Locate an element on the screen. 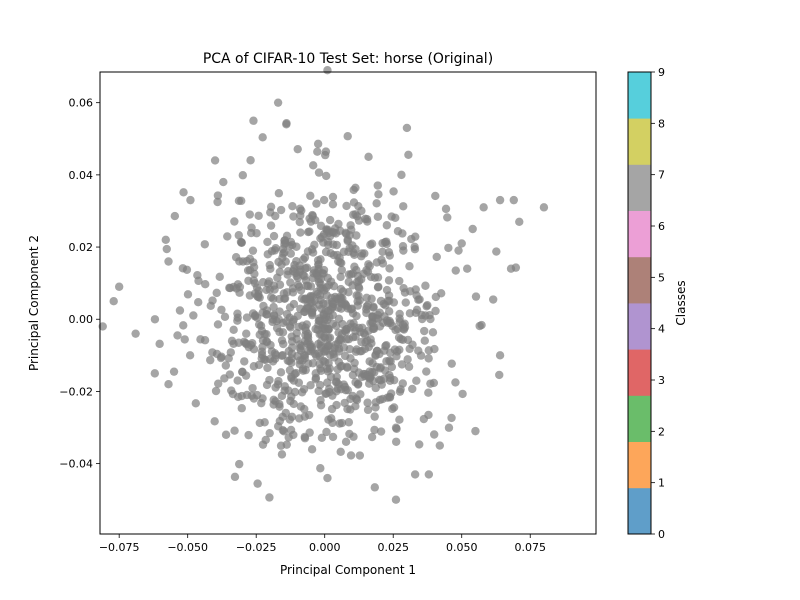 This screenshot has width=800, height=600. colorbar-tick-label: 7 is located at coordinates (661, 175).